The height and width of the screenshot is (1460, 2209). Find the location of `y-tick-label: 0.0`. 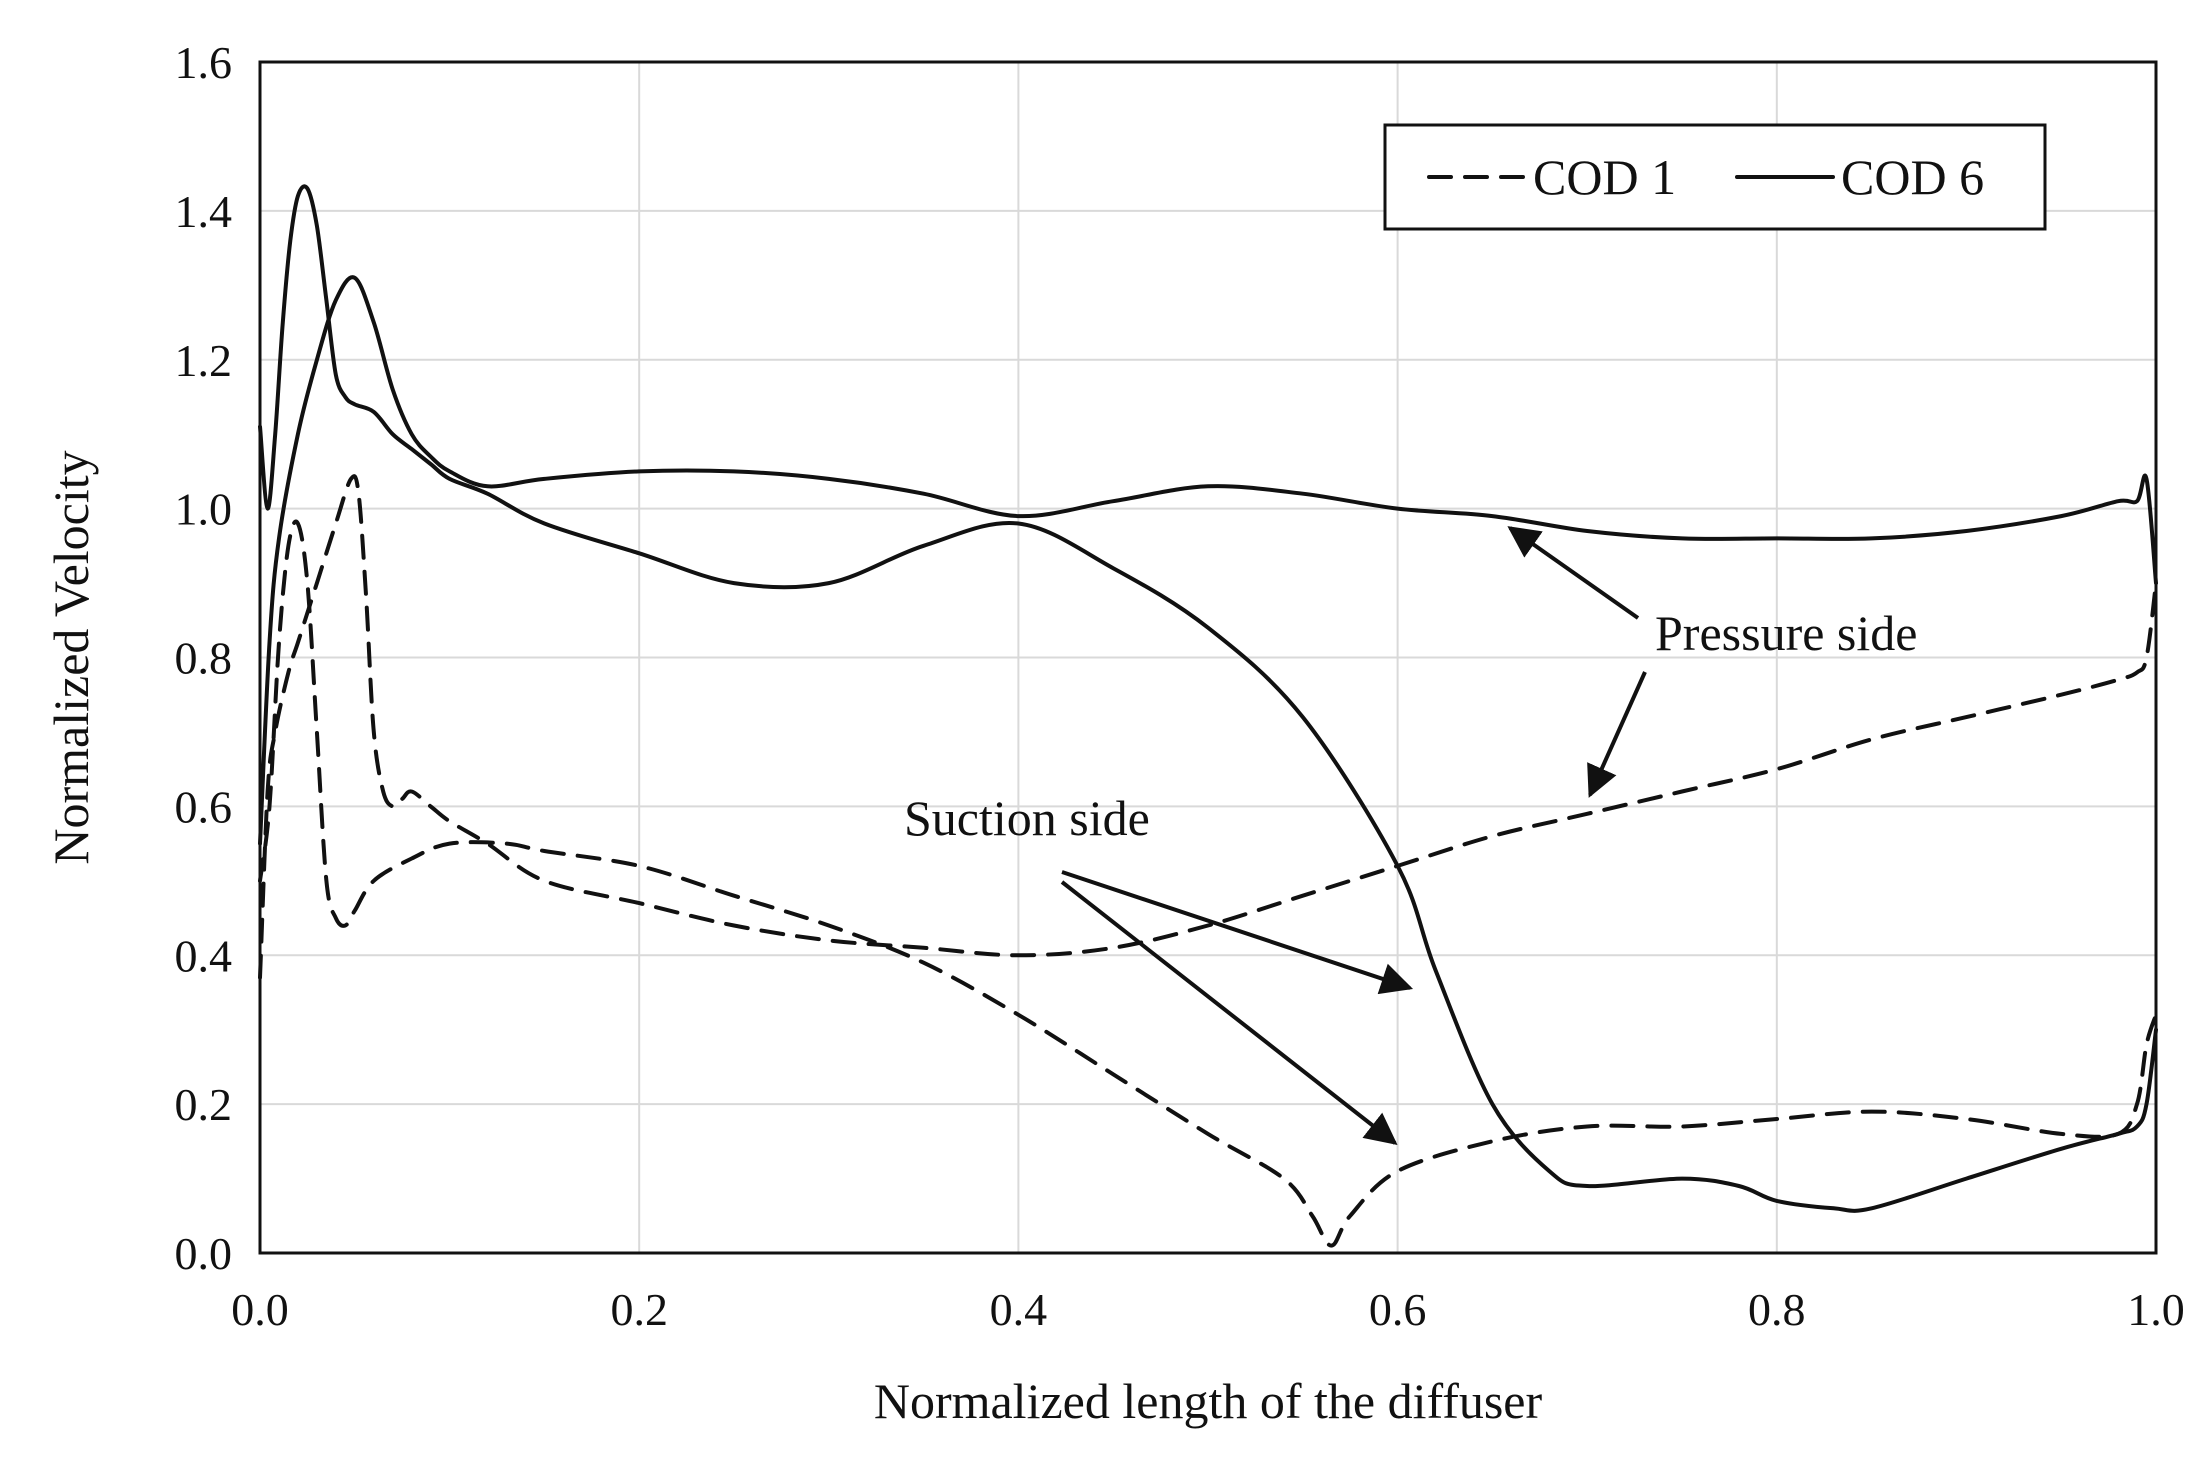

y-tick-label: 0.0 is located at coordinates (204, 1253).